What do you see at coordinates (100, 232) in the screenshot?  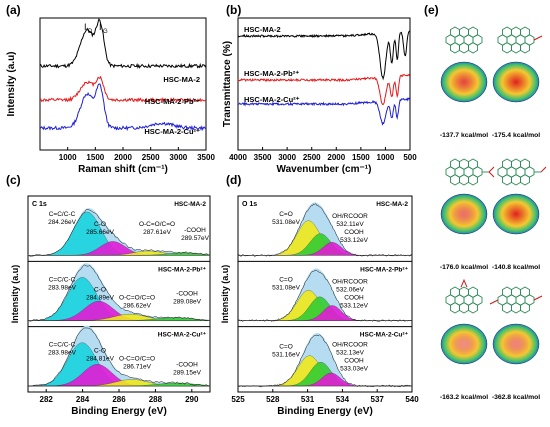 I see `peak-energy: 285.66eV` at bounding box center [100, 232].